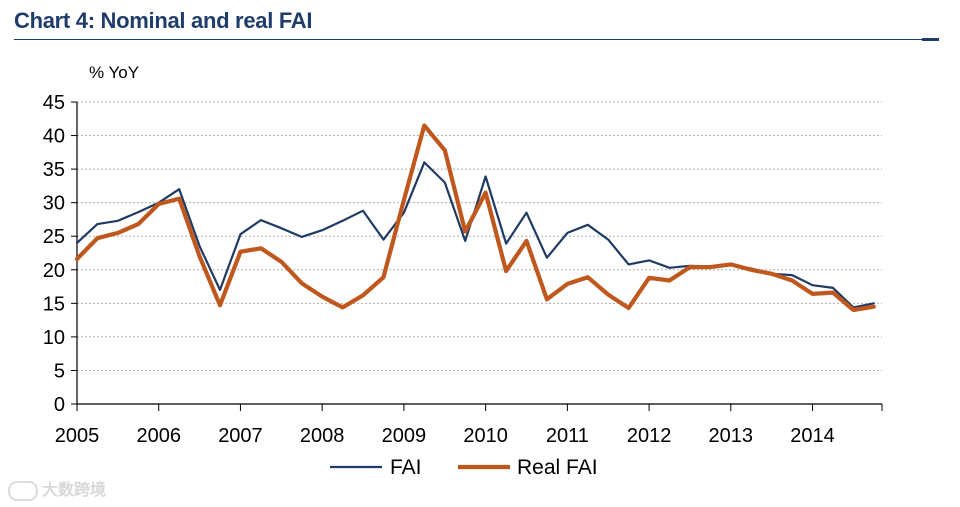  What do you see at coordinates (158, 436) in the screenshot?
I see `x-tick-label: 2006` at bounding box center [158, 436].